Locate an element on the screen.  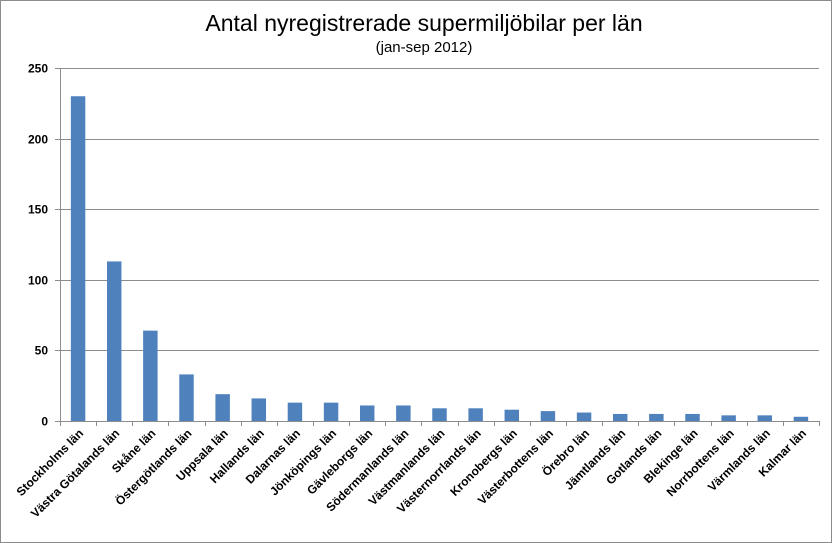
y-tick-label: 0 is located at coordinates (44, 422).